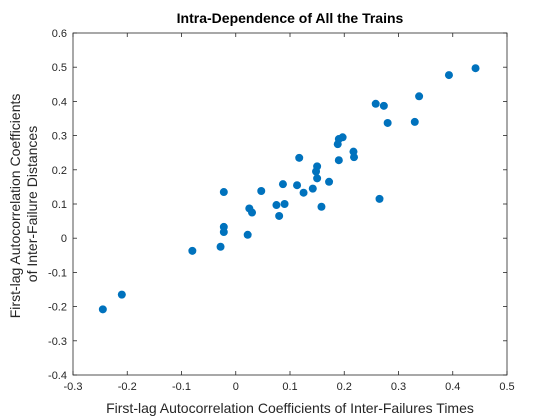 This screenshot has height=420, width=560. What do you see at coordinates (506, 387) in the screenshot?
I see `x-tick-label: 0.5` at bounding box center [506, 387].